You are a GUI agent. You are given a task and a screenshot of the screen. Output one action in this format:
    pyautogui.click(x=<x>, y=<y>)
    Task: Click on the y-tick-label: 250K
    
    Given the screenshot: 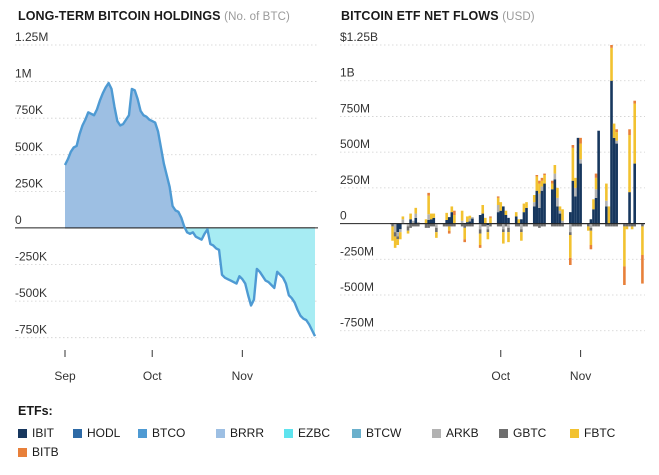 What is the action you would take?
    pyautogui.click(x=29, y=183)
    